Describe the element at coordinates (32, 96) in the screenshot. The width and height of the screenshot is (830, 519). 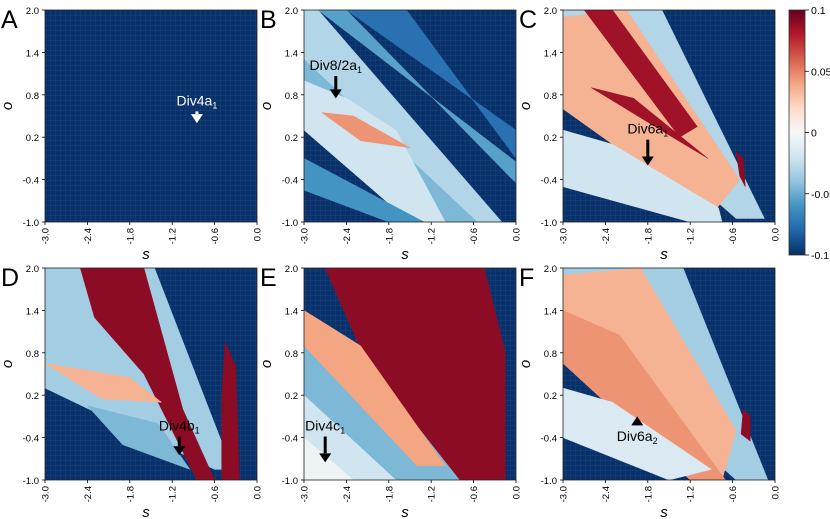
I see `y-tick-label: 0.8` at that location.